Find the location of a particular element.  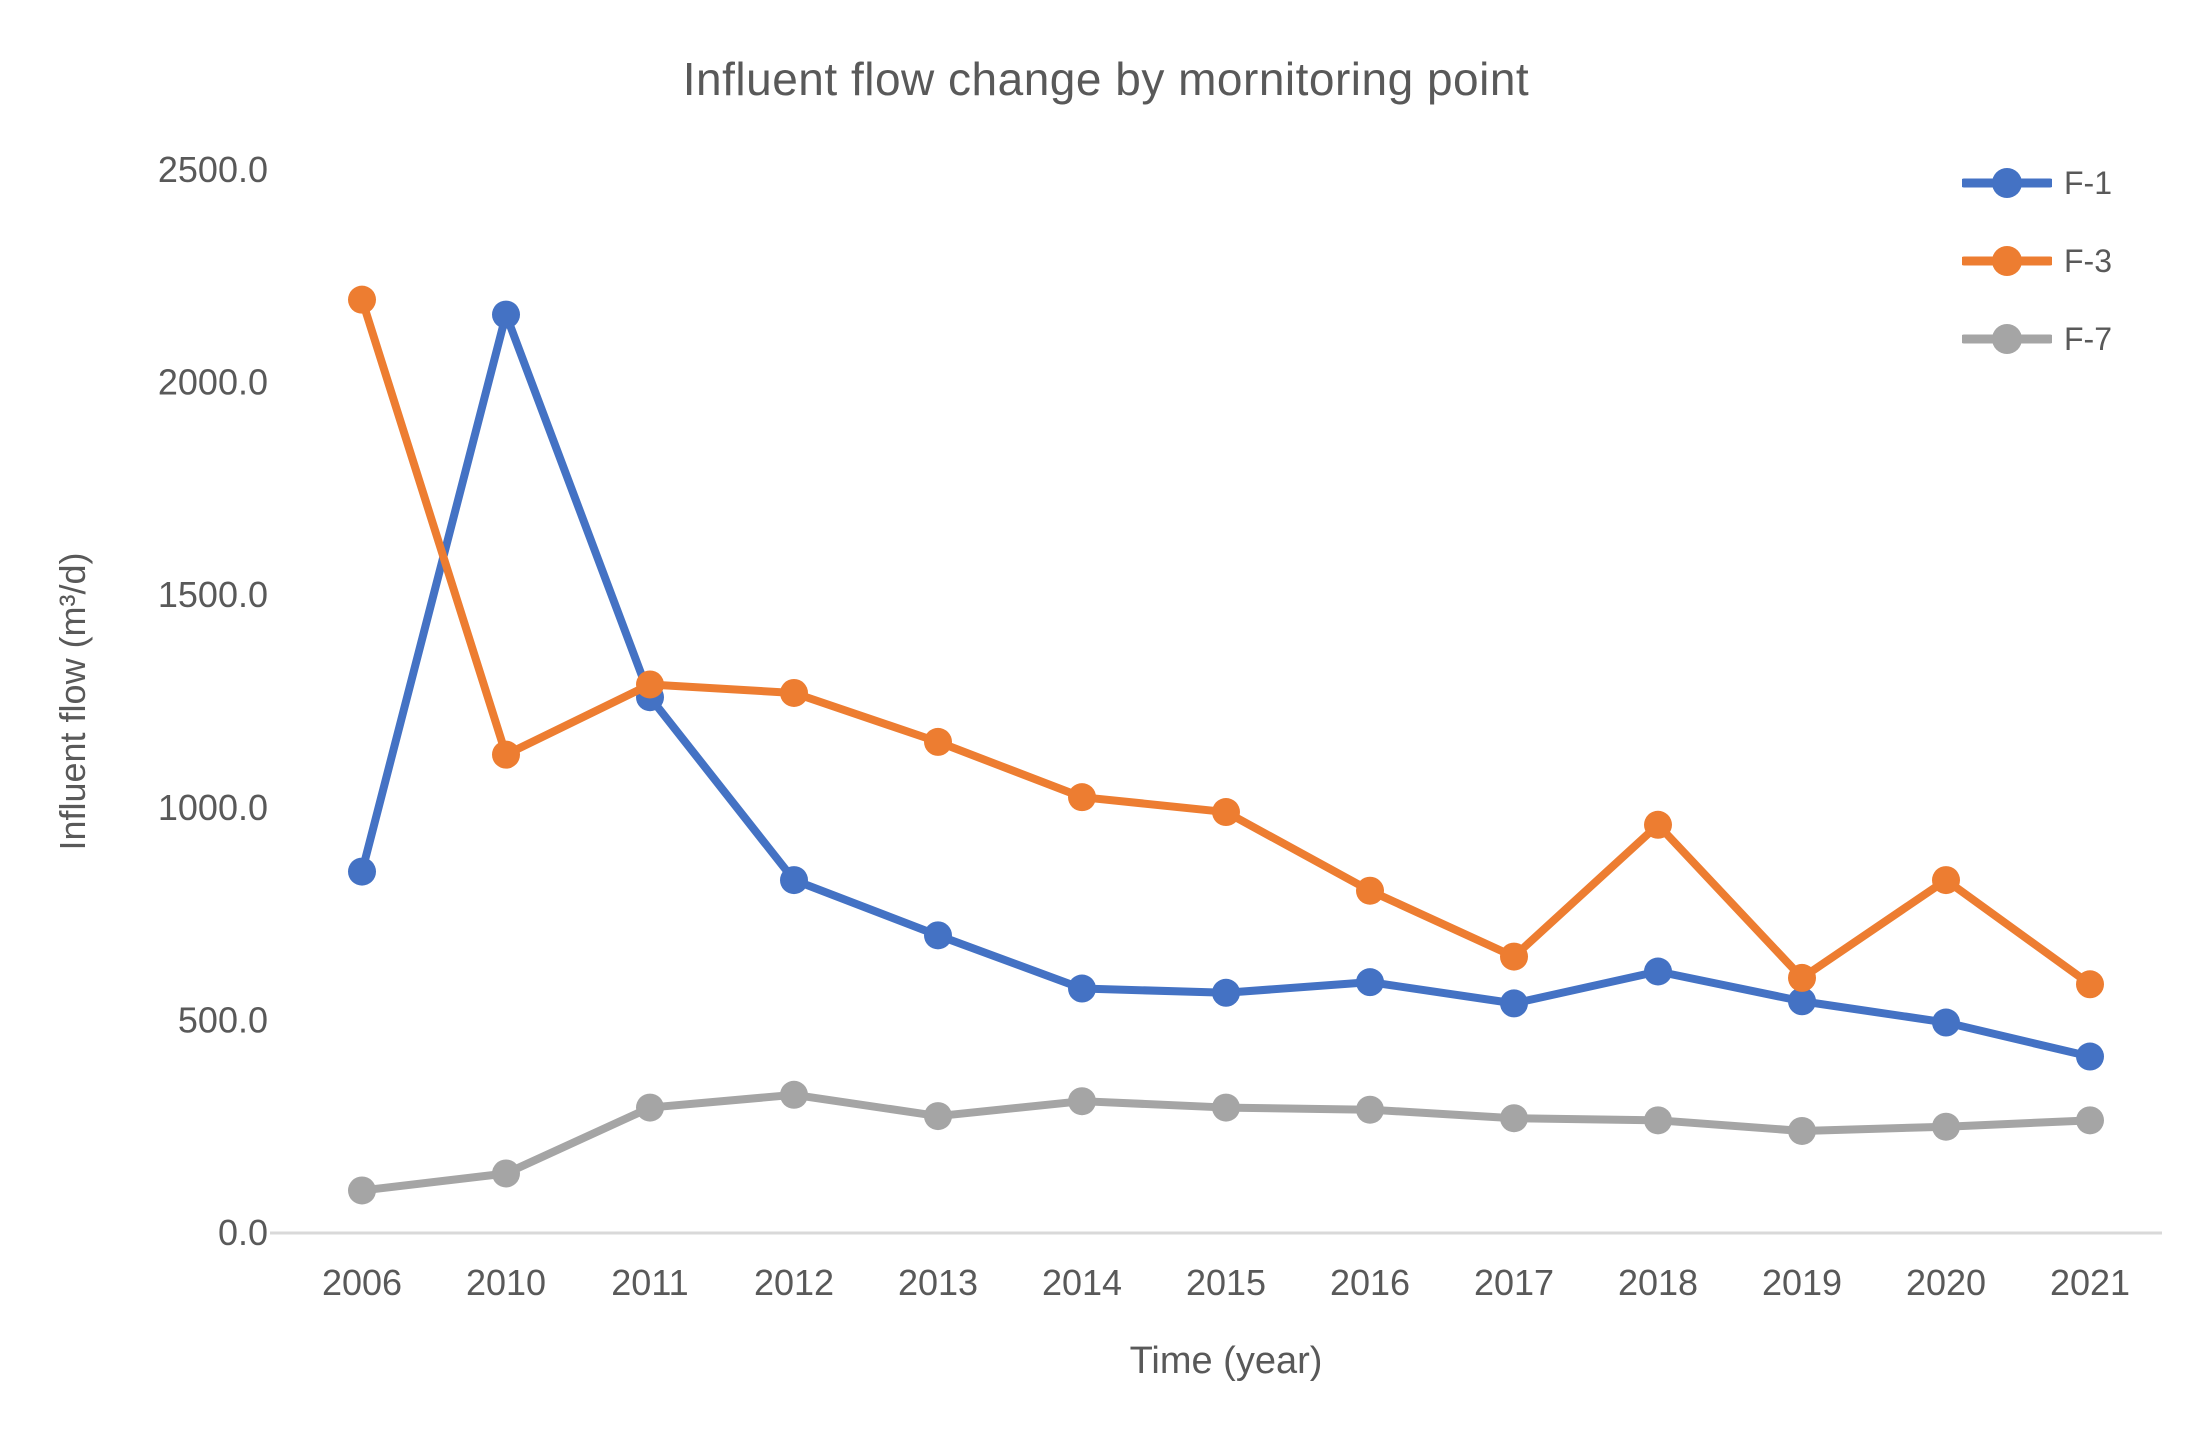

data-point-F-7-2017 is located at coordinates (1514, 1118).